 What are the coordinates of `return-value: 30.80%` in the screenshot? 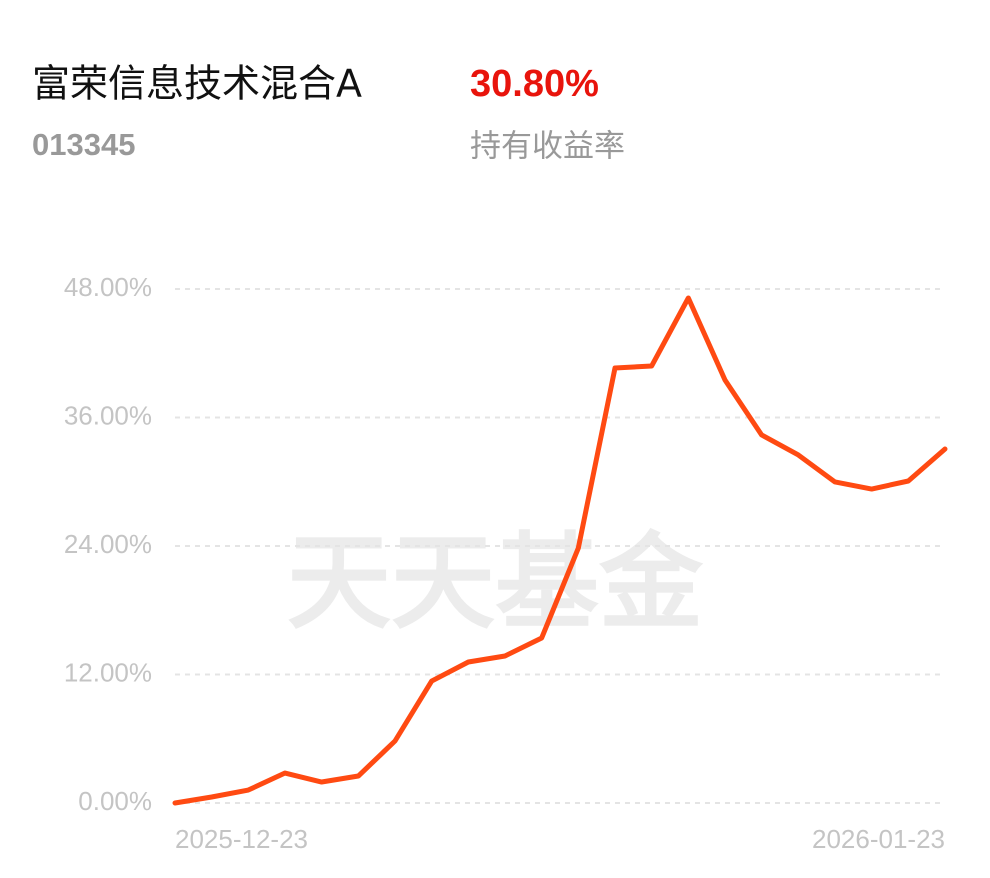 It's located at (534, 84).